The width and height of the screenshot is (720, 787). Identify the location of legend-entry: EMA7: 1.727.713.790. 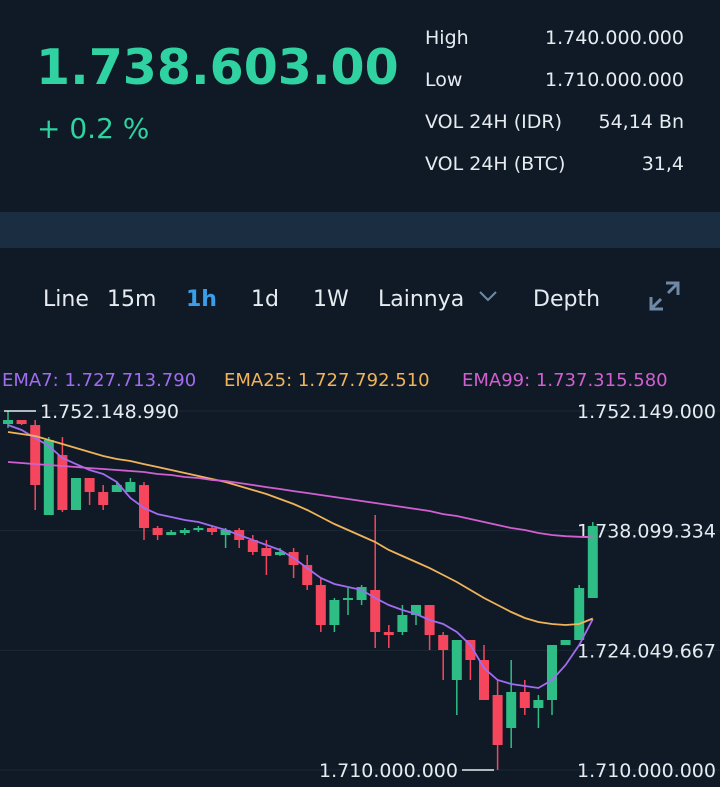
(99, 380).